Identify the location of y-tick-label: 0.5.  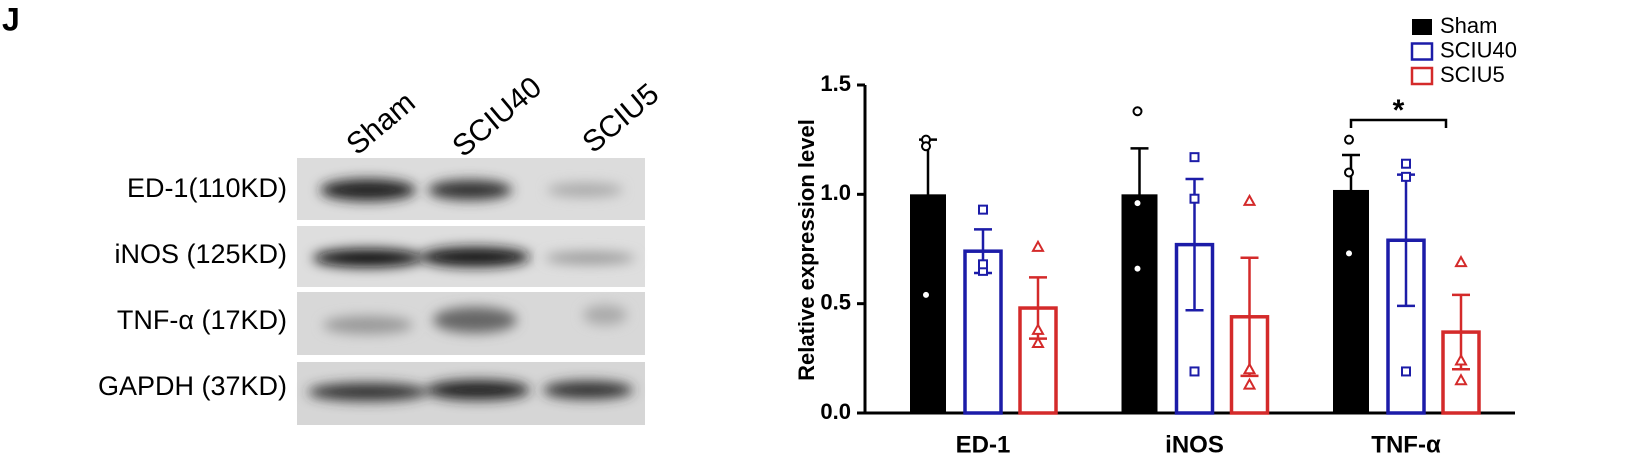
(835, 301).